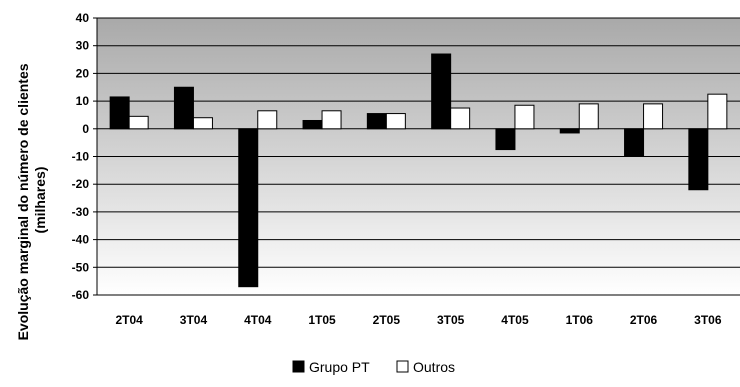  I want to click on bar-outros-1t06, so click(588, 116).